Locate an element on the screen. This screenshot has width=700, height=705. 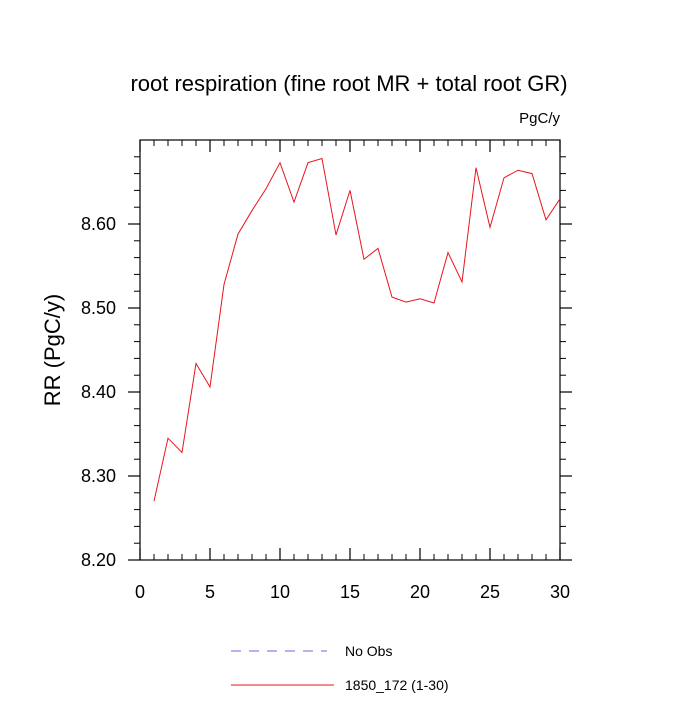
x-tick-label: 15 is located at coordinates (350, 592).